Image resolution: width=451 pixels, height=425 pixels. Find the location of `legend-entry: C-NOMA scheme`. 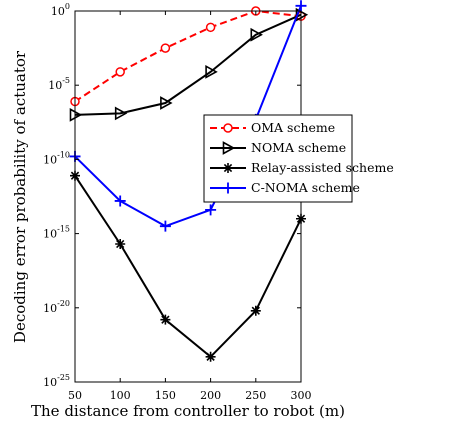

legend-entry: C-NOMA scheme is located at coordinates (285, 187).